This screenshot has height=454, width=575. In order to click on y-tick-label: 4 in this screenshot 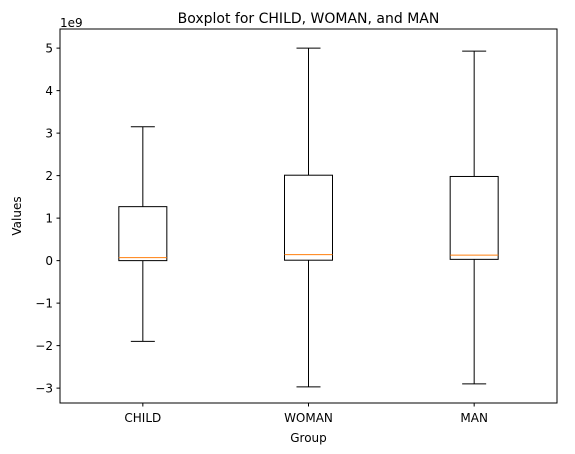, I will do `click(49, 91)`.